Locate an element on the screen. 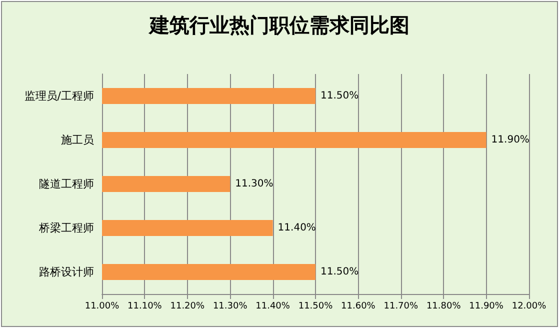  data-label: 11.90% is located at coordinates (510, 140).